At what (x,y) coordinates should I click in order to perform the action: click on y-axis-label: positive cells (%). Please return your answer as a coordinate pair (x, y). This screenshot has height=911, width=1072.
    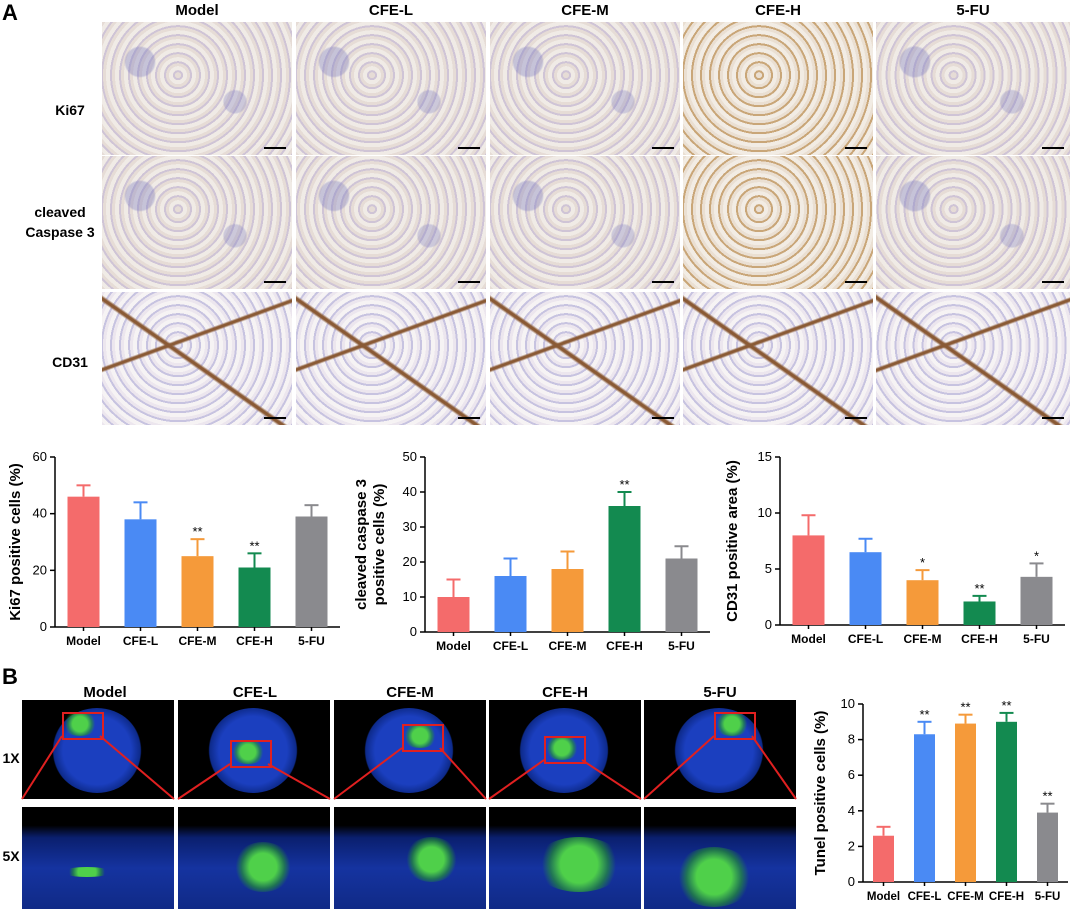
    Looking at the image, I should click on (379, 545).